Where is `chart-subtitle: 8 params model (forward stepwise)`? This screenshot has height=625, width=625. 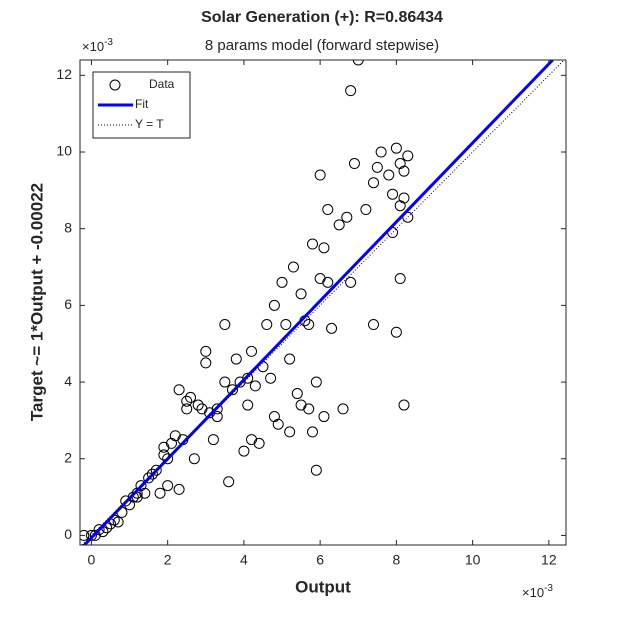
chart-subtitle: 8 params model (forward stepwise) is located at coordinates (322, 45).